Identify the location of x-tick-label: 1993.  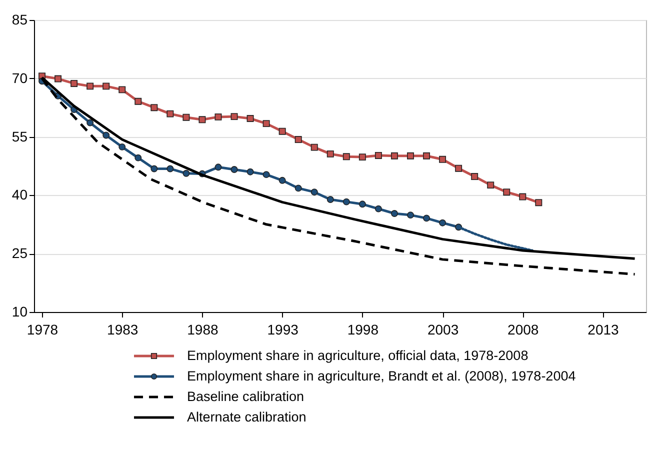
(283, 330).